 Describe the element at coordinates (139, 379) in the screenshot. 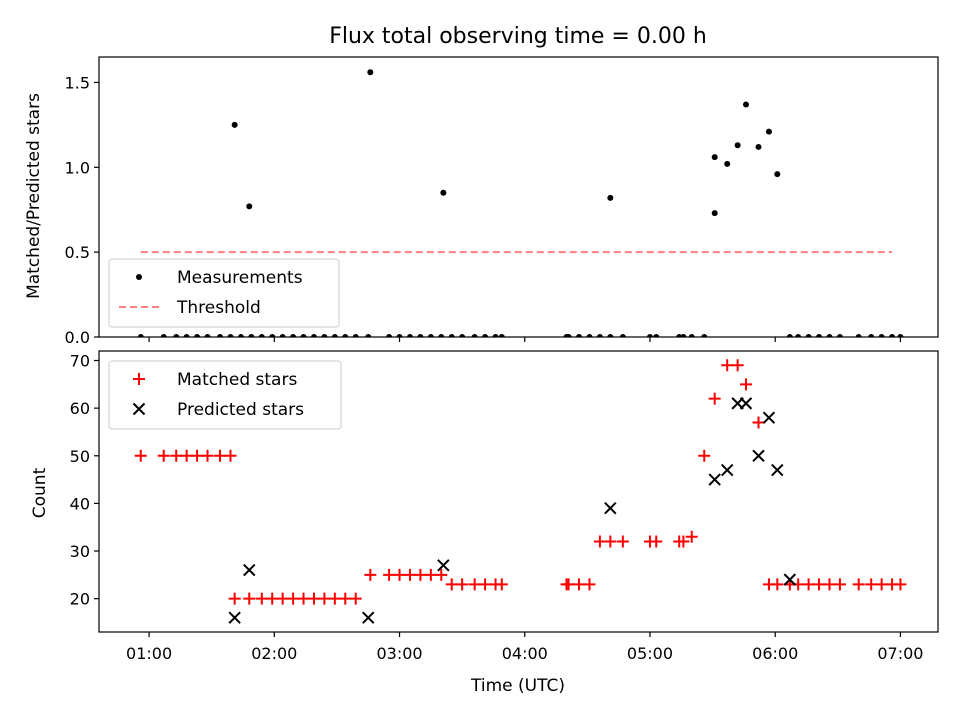

I see `legend-matched-swatch` at that location.